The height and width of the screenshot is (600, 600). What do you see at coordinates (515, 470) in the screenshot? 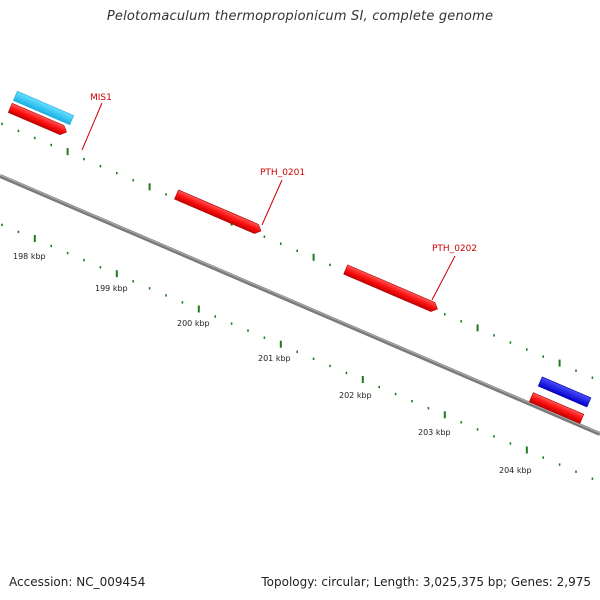
I see `kbp-label-204: 204 kbp` at bounding box center [515, 470].